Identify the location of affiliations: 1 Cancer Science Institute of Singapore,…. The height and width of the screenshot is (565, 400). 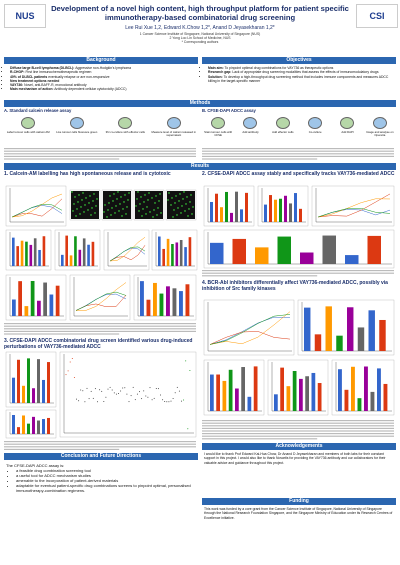
(200, 38).